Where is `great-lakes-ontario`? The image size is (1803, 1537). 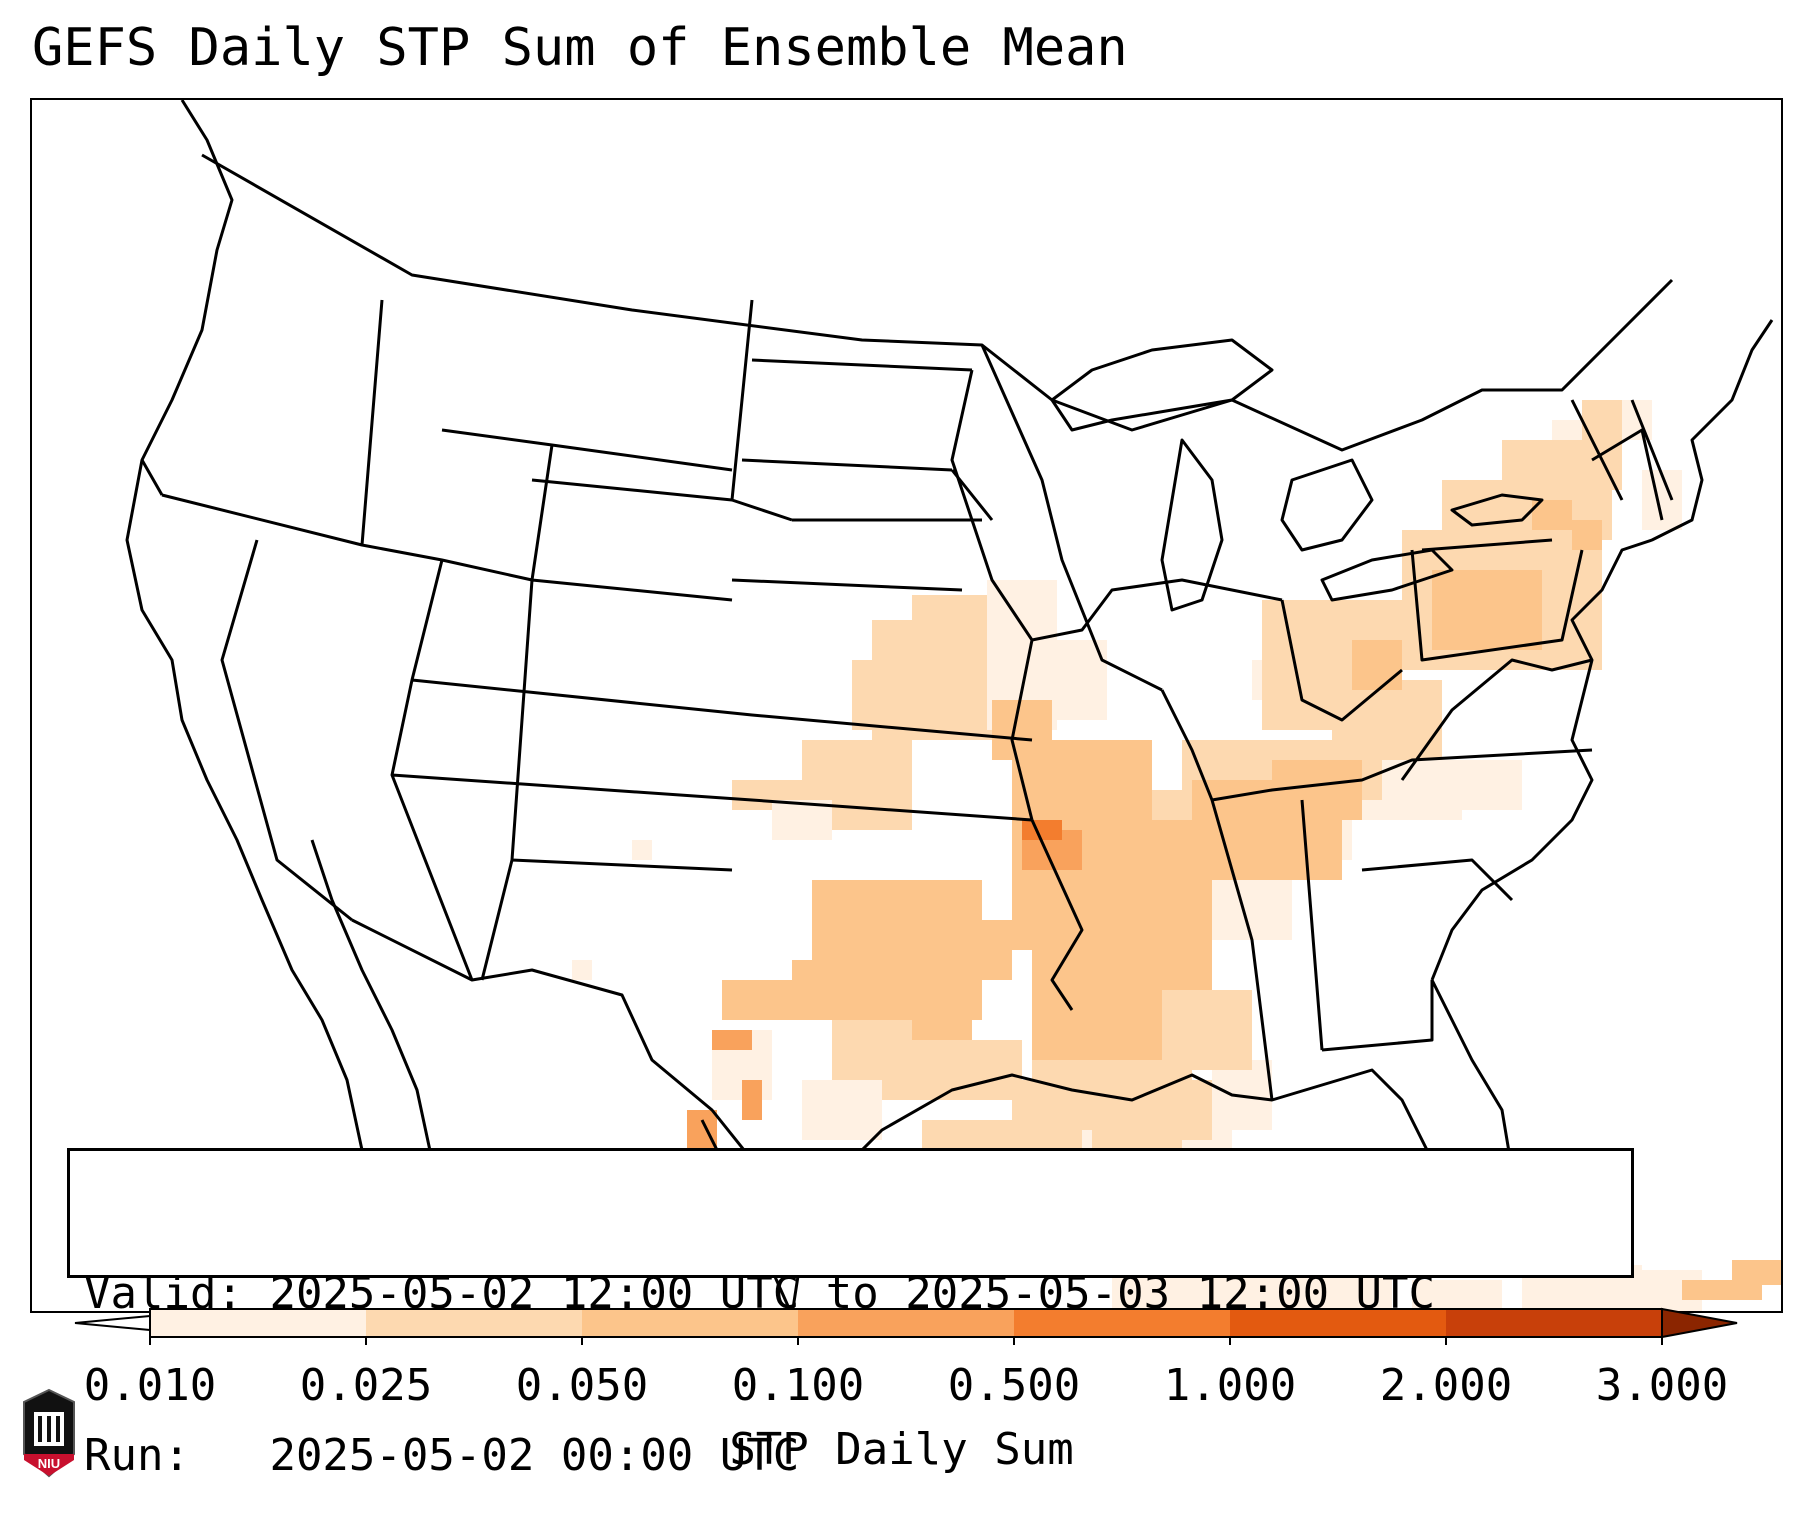
great-lakes-ontario is located at coordinates (1497, 510).